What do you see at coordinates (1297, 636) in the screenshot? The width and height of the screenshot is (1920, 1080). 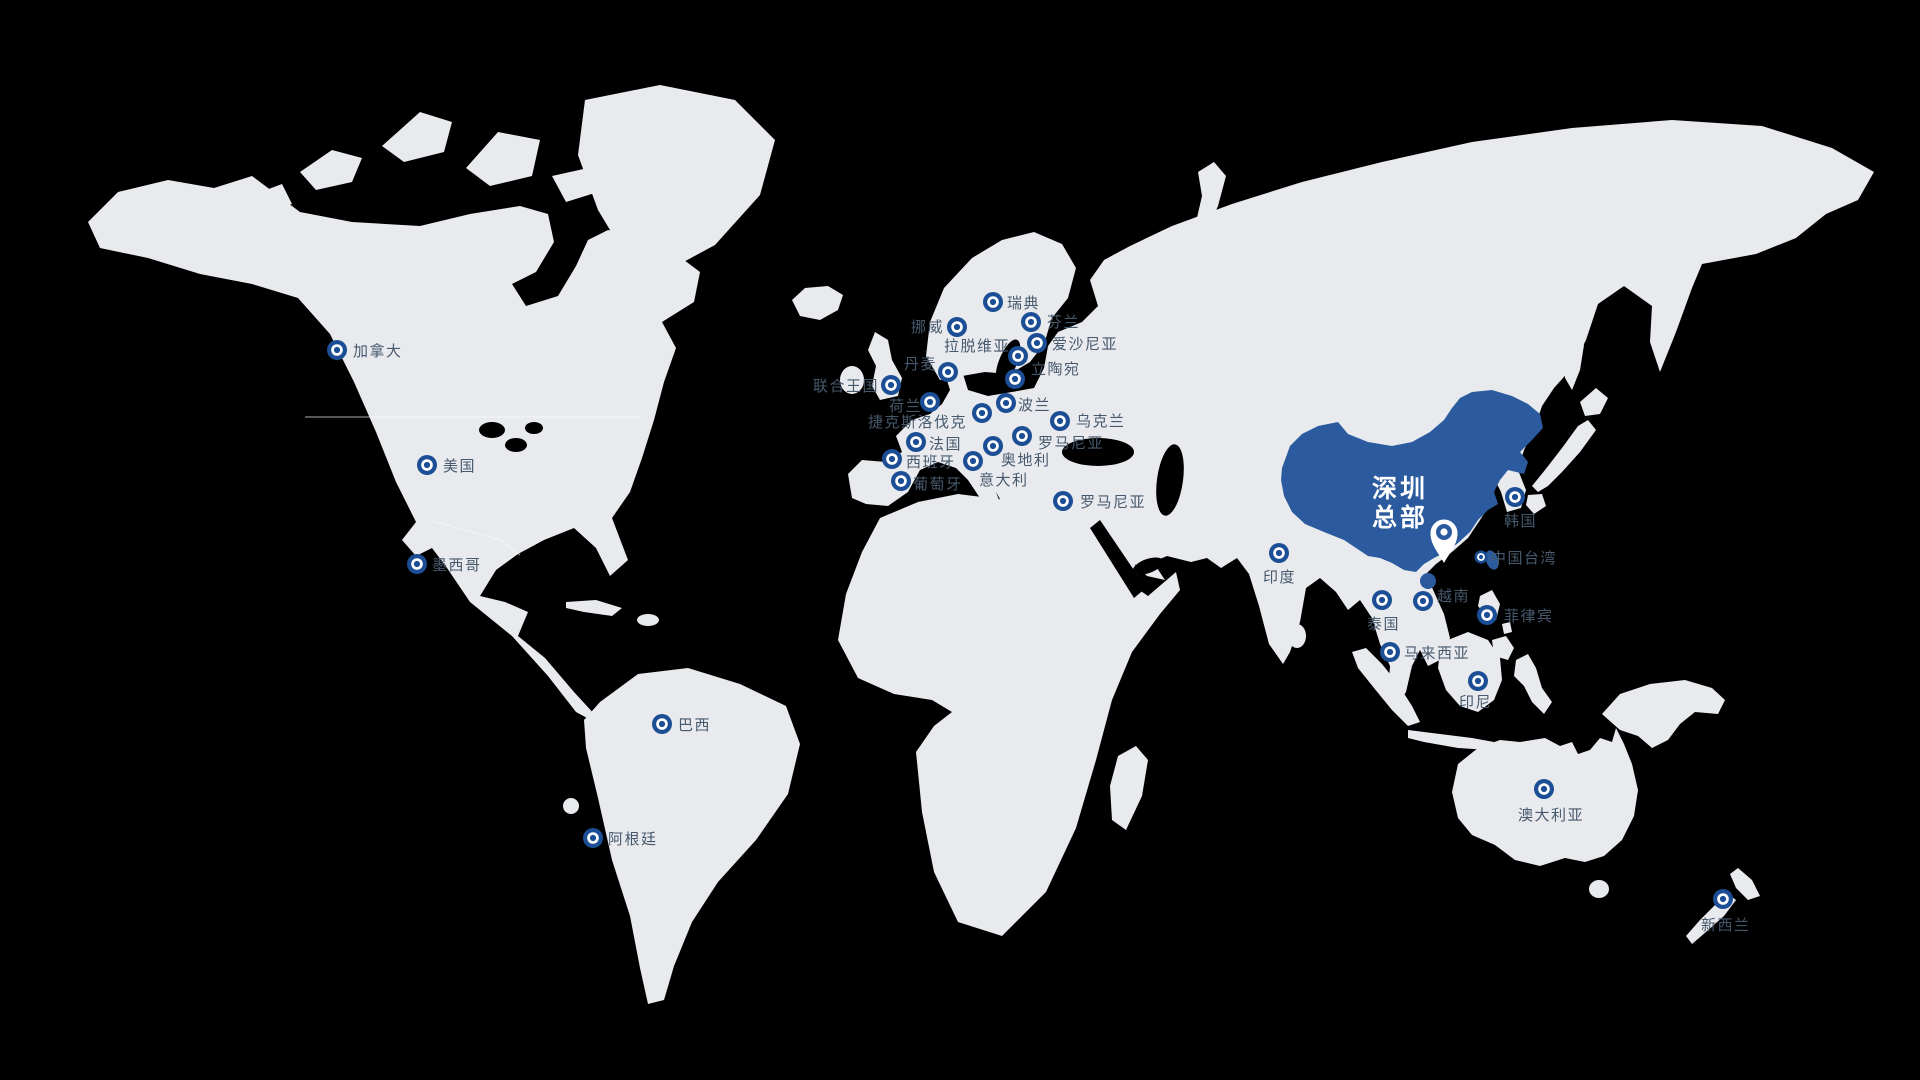 I see `island-sri-lanka` at bounding box center [1297, 636].